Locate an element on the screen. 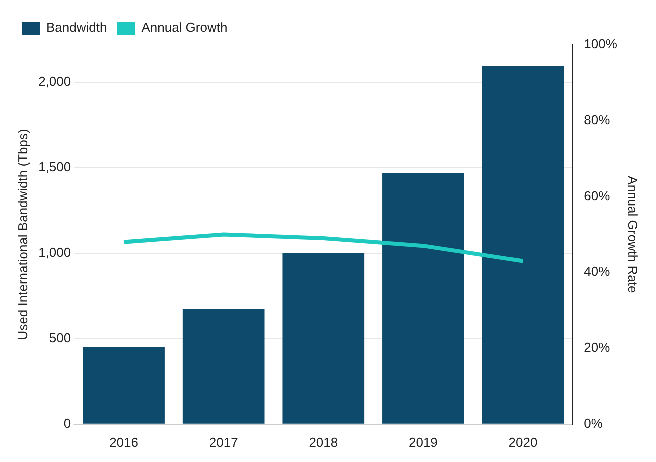  legend-label: Bandwidth is located at coordinates (77, 28).